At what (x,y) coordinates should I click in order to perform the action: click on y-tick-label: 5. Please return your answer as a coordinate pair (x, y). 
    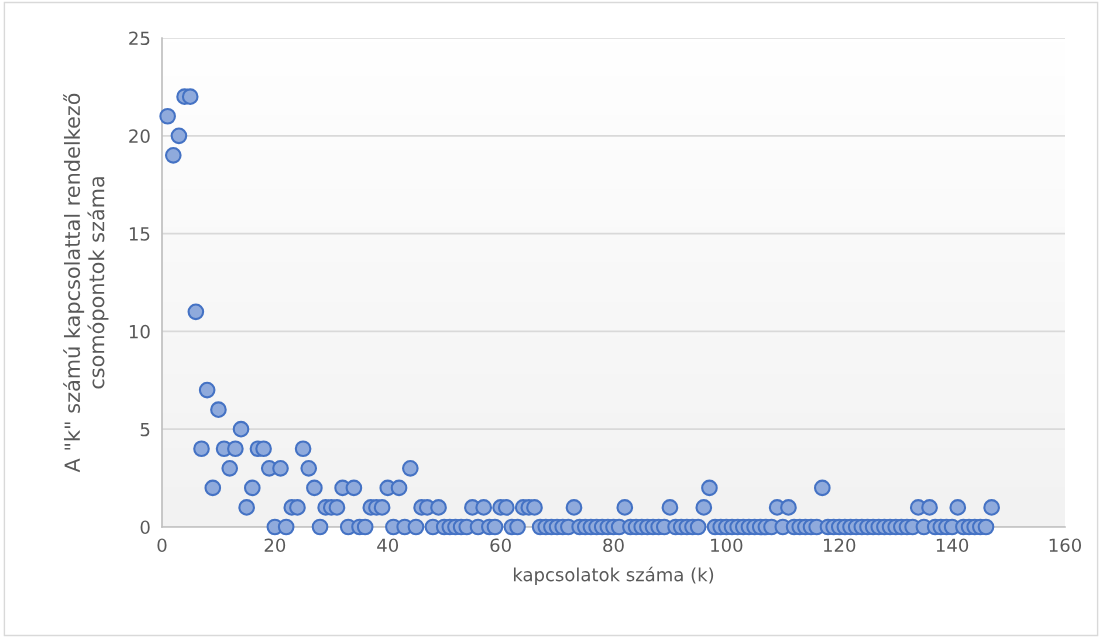
    Looking at the image, I should click on (145, 429).